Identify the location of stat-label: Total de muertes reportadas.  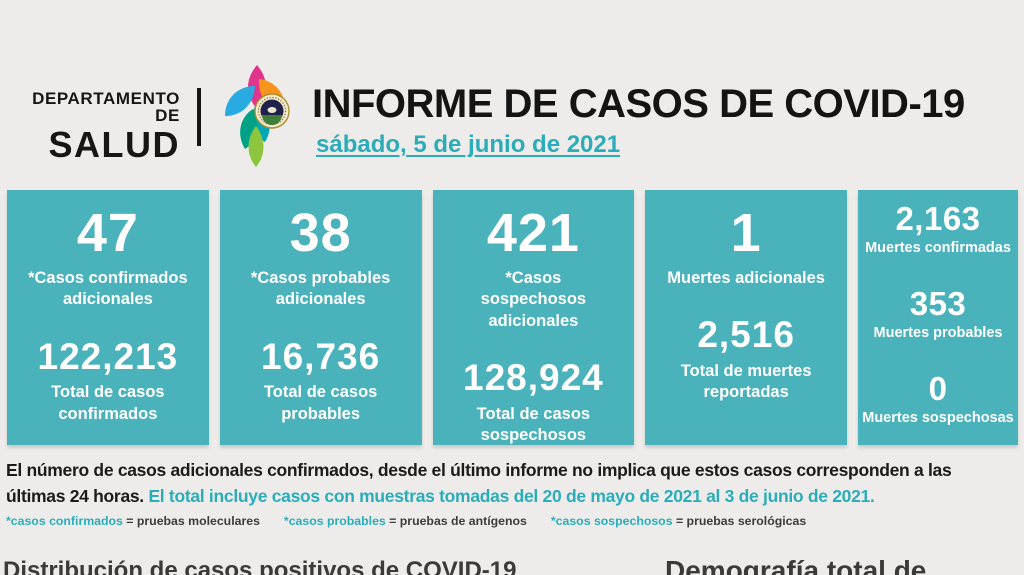
(746, 381).